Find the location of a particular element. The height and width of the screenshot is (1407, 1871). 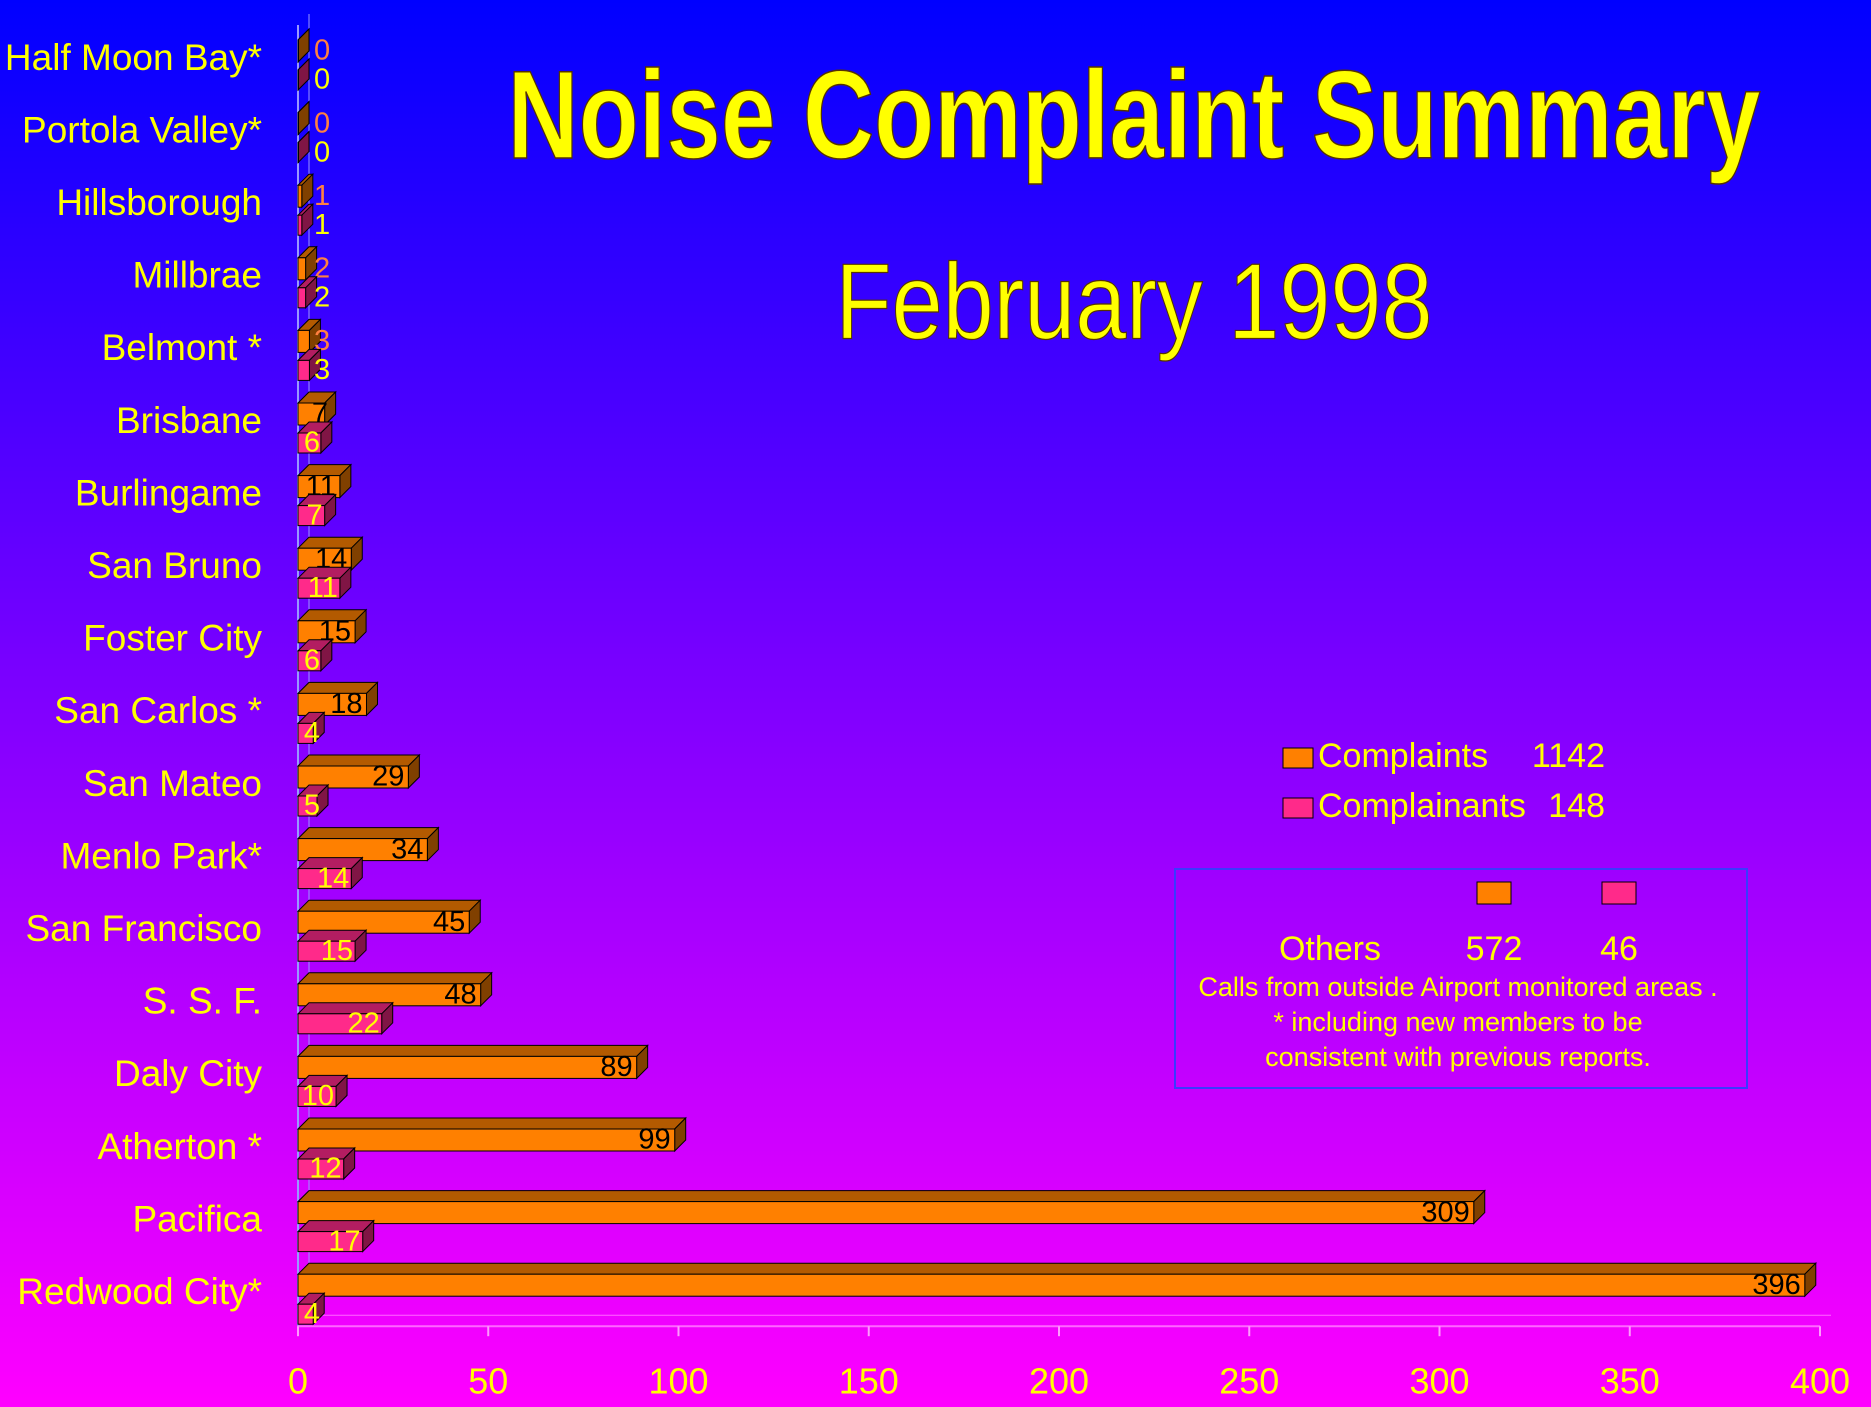

data-label: 12 is located at coordinates (325, 1169).